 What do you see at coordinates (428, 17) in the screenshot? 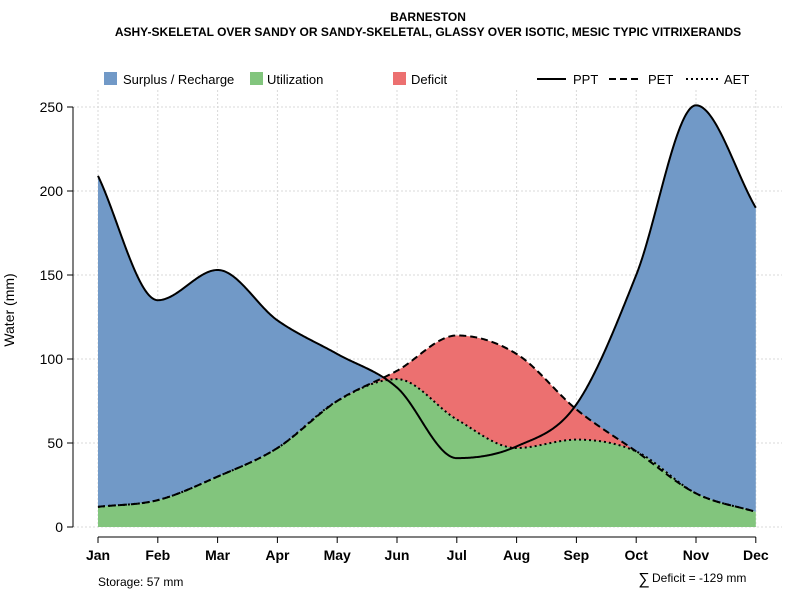
I see `chart-title: BARNESTON` at bounding box center [428, 17].